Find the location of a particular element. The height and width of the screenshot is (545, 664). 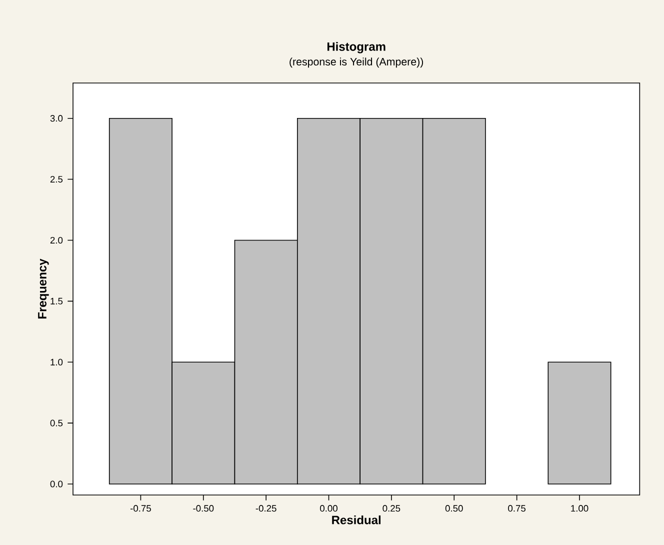

y-tick-label: 3.0 is located at coordinates (56, 118).